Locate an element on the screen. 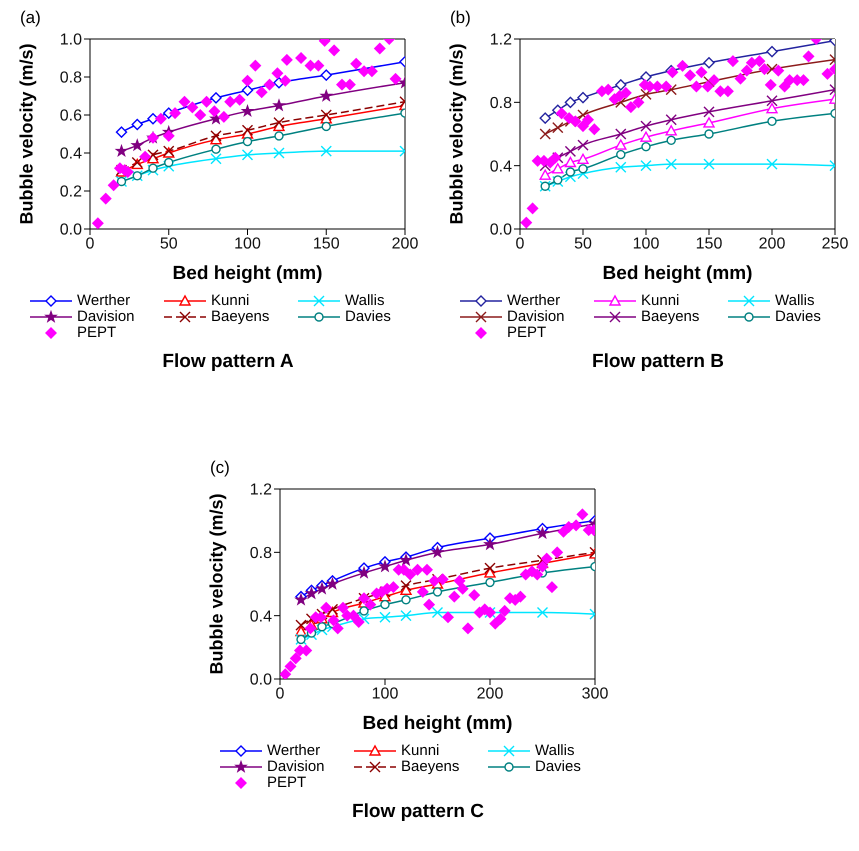 This screenshot has height=851, width=859. x-tick-label: 250 is located at coordinates (835, 243).